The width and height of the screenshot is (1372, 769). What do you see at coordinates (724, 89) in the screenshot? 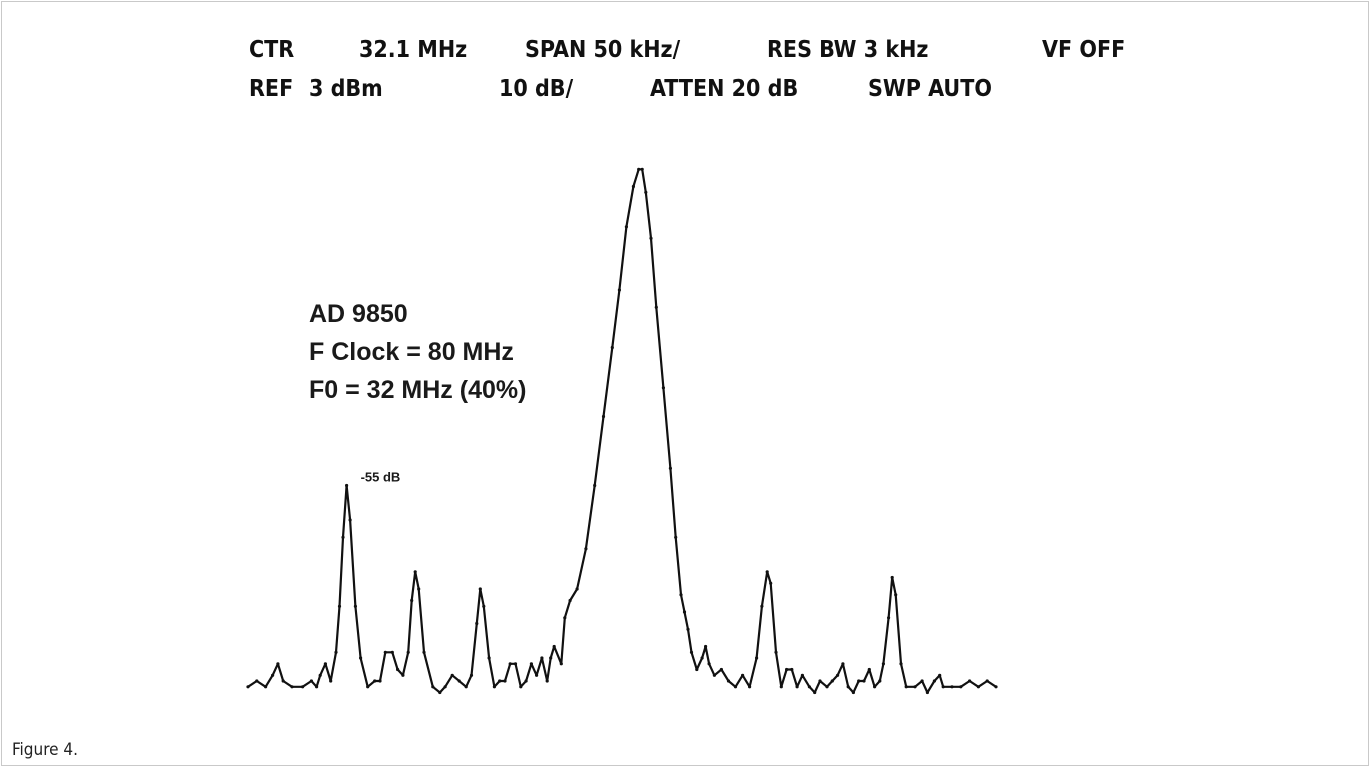
I see `hdr-atten: ATTEN 20 dB` at bounding box center [724, 89].